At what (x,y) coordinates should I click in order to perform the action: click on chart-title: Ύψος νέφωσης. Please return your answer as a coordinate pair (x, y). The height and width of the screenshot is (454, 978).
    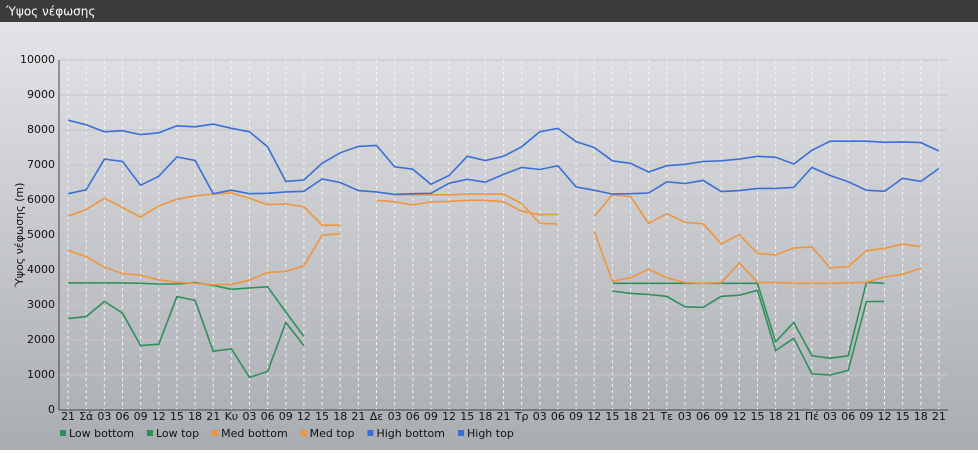
    Looking at the image, I should click on (50, 12).